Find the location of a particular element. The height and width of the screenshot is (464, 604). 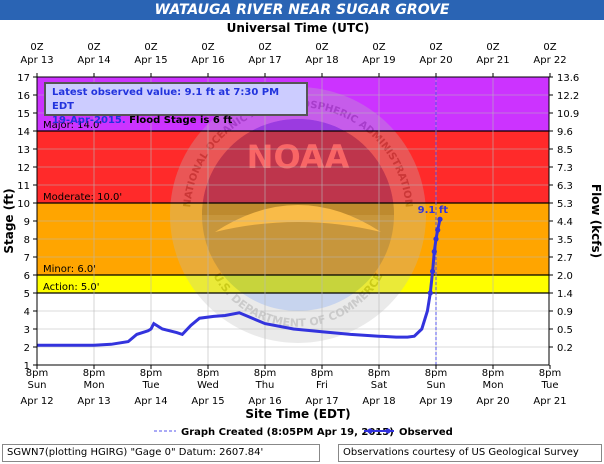

left-tick-label: 14 is located at coordinates (23, 132).